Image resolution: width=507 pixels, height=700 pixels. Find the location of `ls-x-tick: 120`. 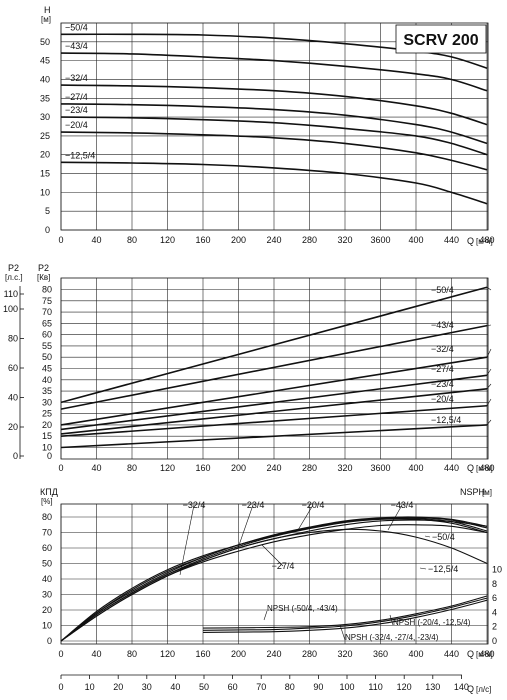

ls-x-tick: 120 is located at coordinates (404, 687).